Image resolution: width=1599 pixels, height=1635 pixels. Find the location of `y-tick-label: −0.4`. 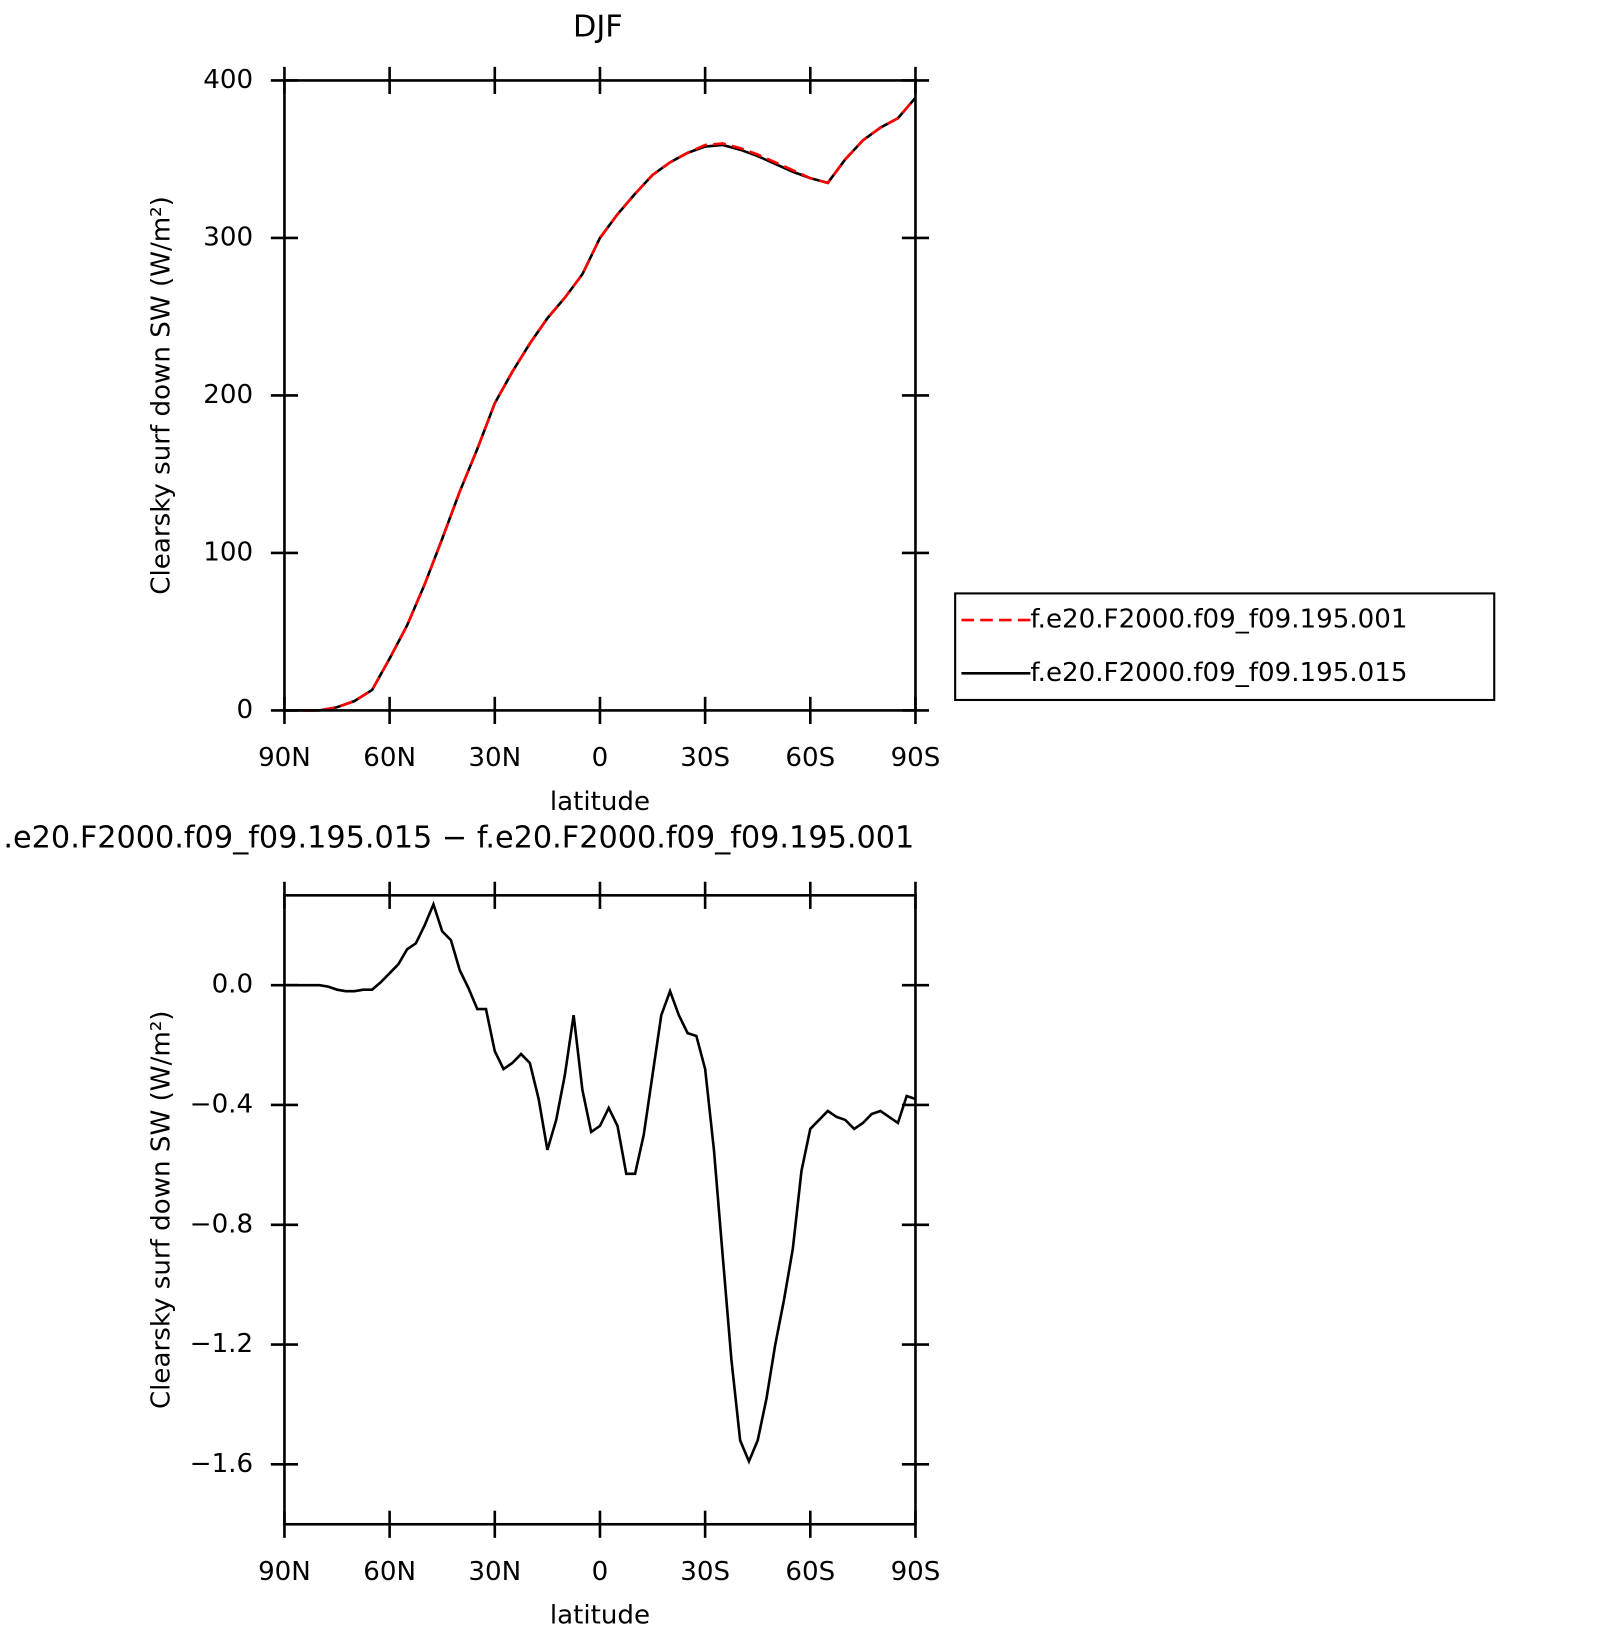

y-tick-label: −0.4 is located at coordinates (221, 1104).